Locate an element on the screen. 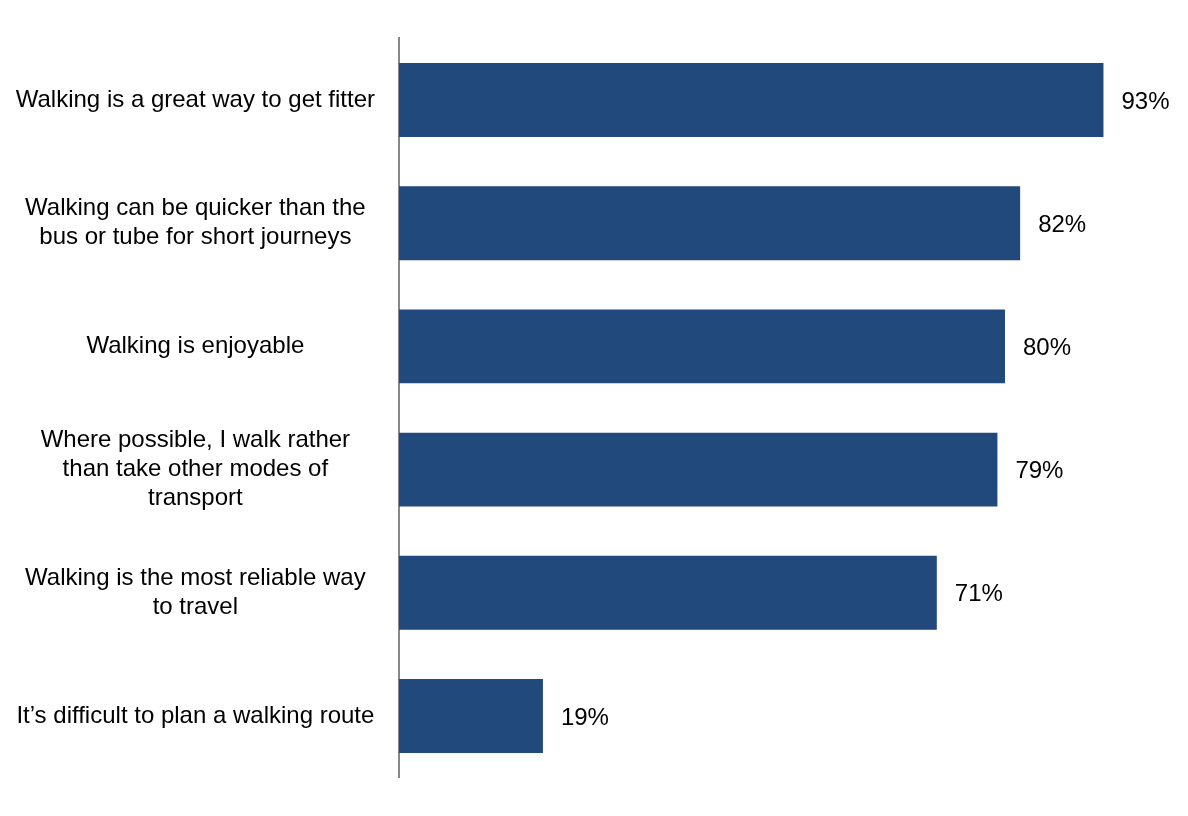 The width and height of the screenshot is (1188, 816). data-label: 82% is located at coordinates (1062, 223).